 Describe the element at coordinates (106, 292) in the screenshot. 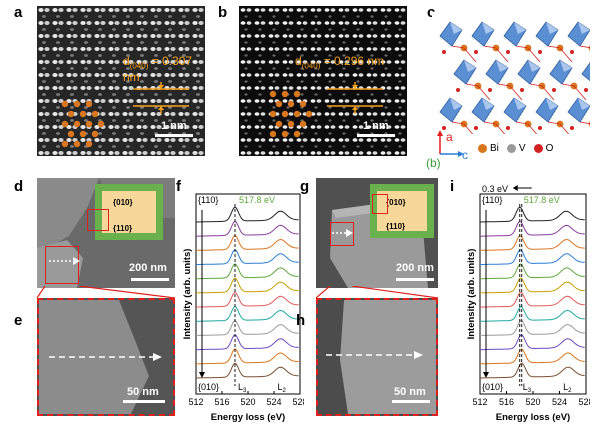

I see `zoom-lines-d` at that location.